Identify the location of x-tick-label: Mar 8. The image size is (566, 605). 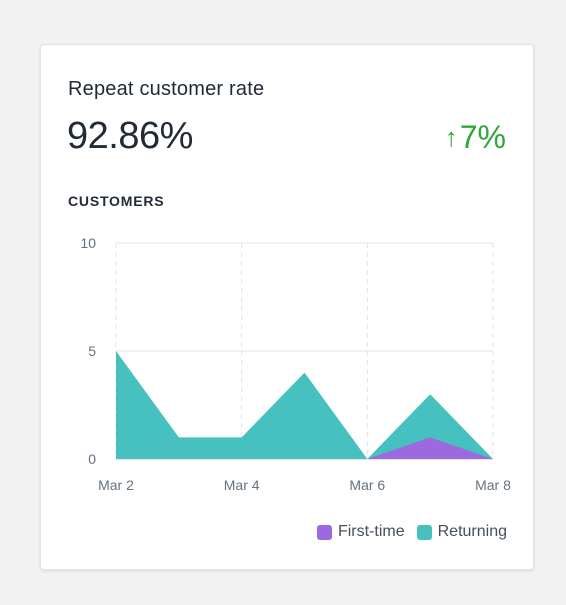
(493, 485).